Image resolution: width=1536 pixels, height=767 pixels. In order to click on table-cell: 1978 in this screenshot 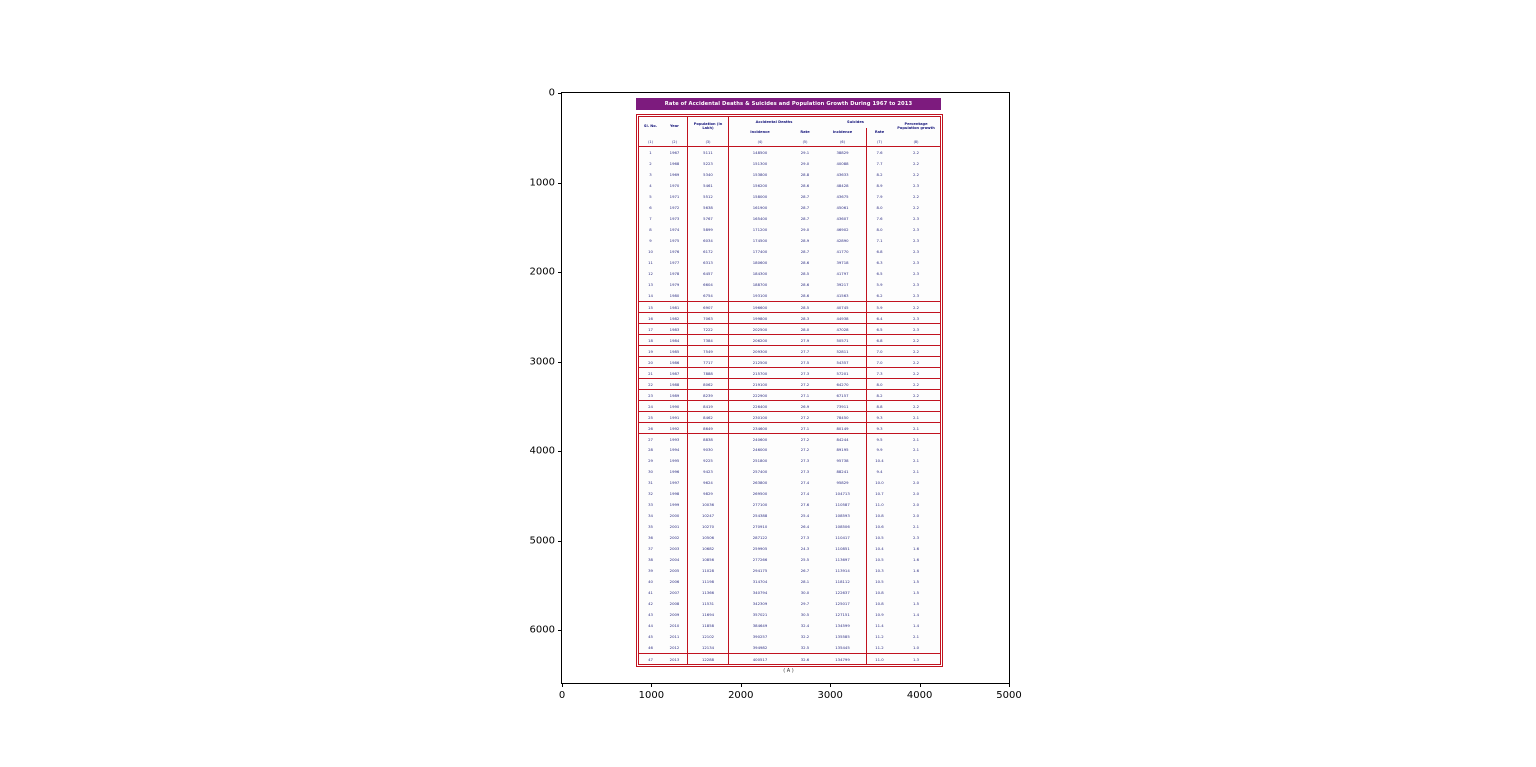, I will do `click(675, 273)`.